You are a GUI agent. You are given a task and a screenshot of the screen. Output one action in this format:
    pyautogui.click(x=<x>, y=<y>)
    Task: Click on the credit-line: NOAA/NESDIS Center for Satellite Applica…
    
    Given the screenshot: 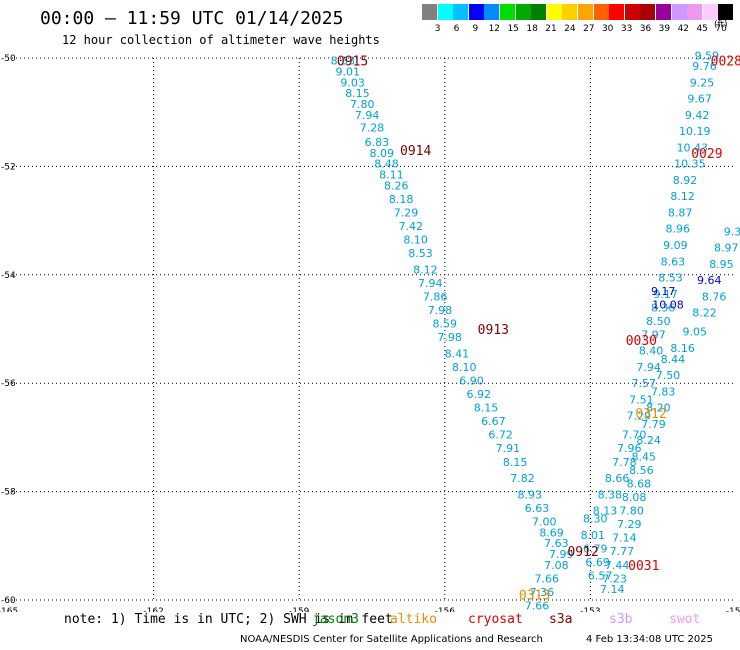 What is the action you would take?
    pyautogui.click(x=391, y=639)
    